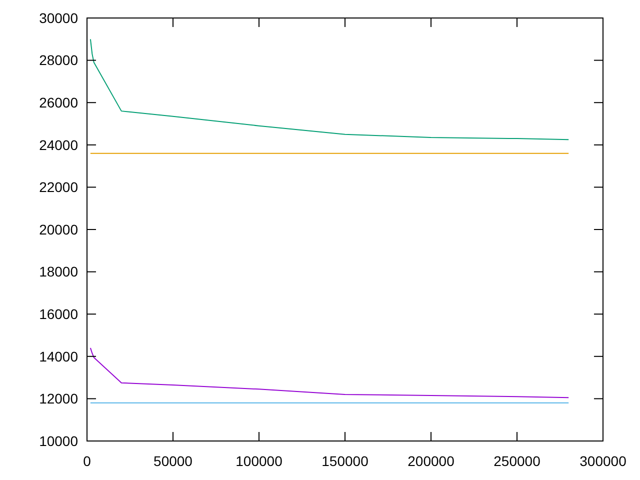  I want to click on x-tick-label: 300000, so click(603, 461).